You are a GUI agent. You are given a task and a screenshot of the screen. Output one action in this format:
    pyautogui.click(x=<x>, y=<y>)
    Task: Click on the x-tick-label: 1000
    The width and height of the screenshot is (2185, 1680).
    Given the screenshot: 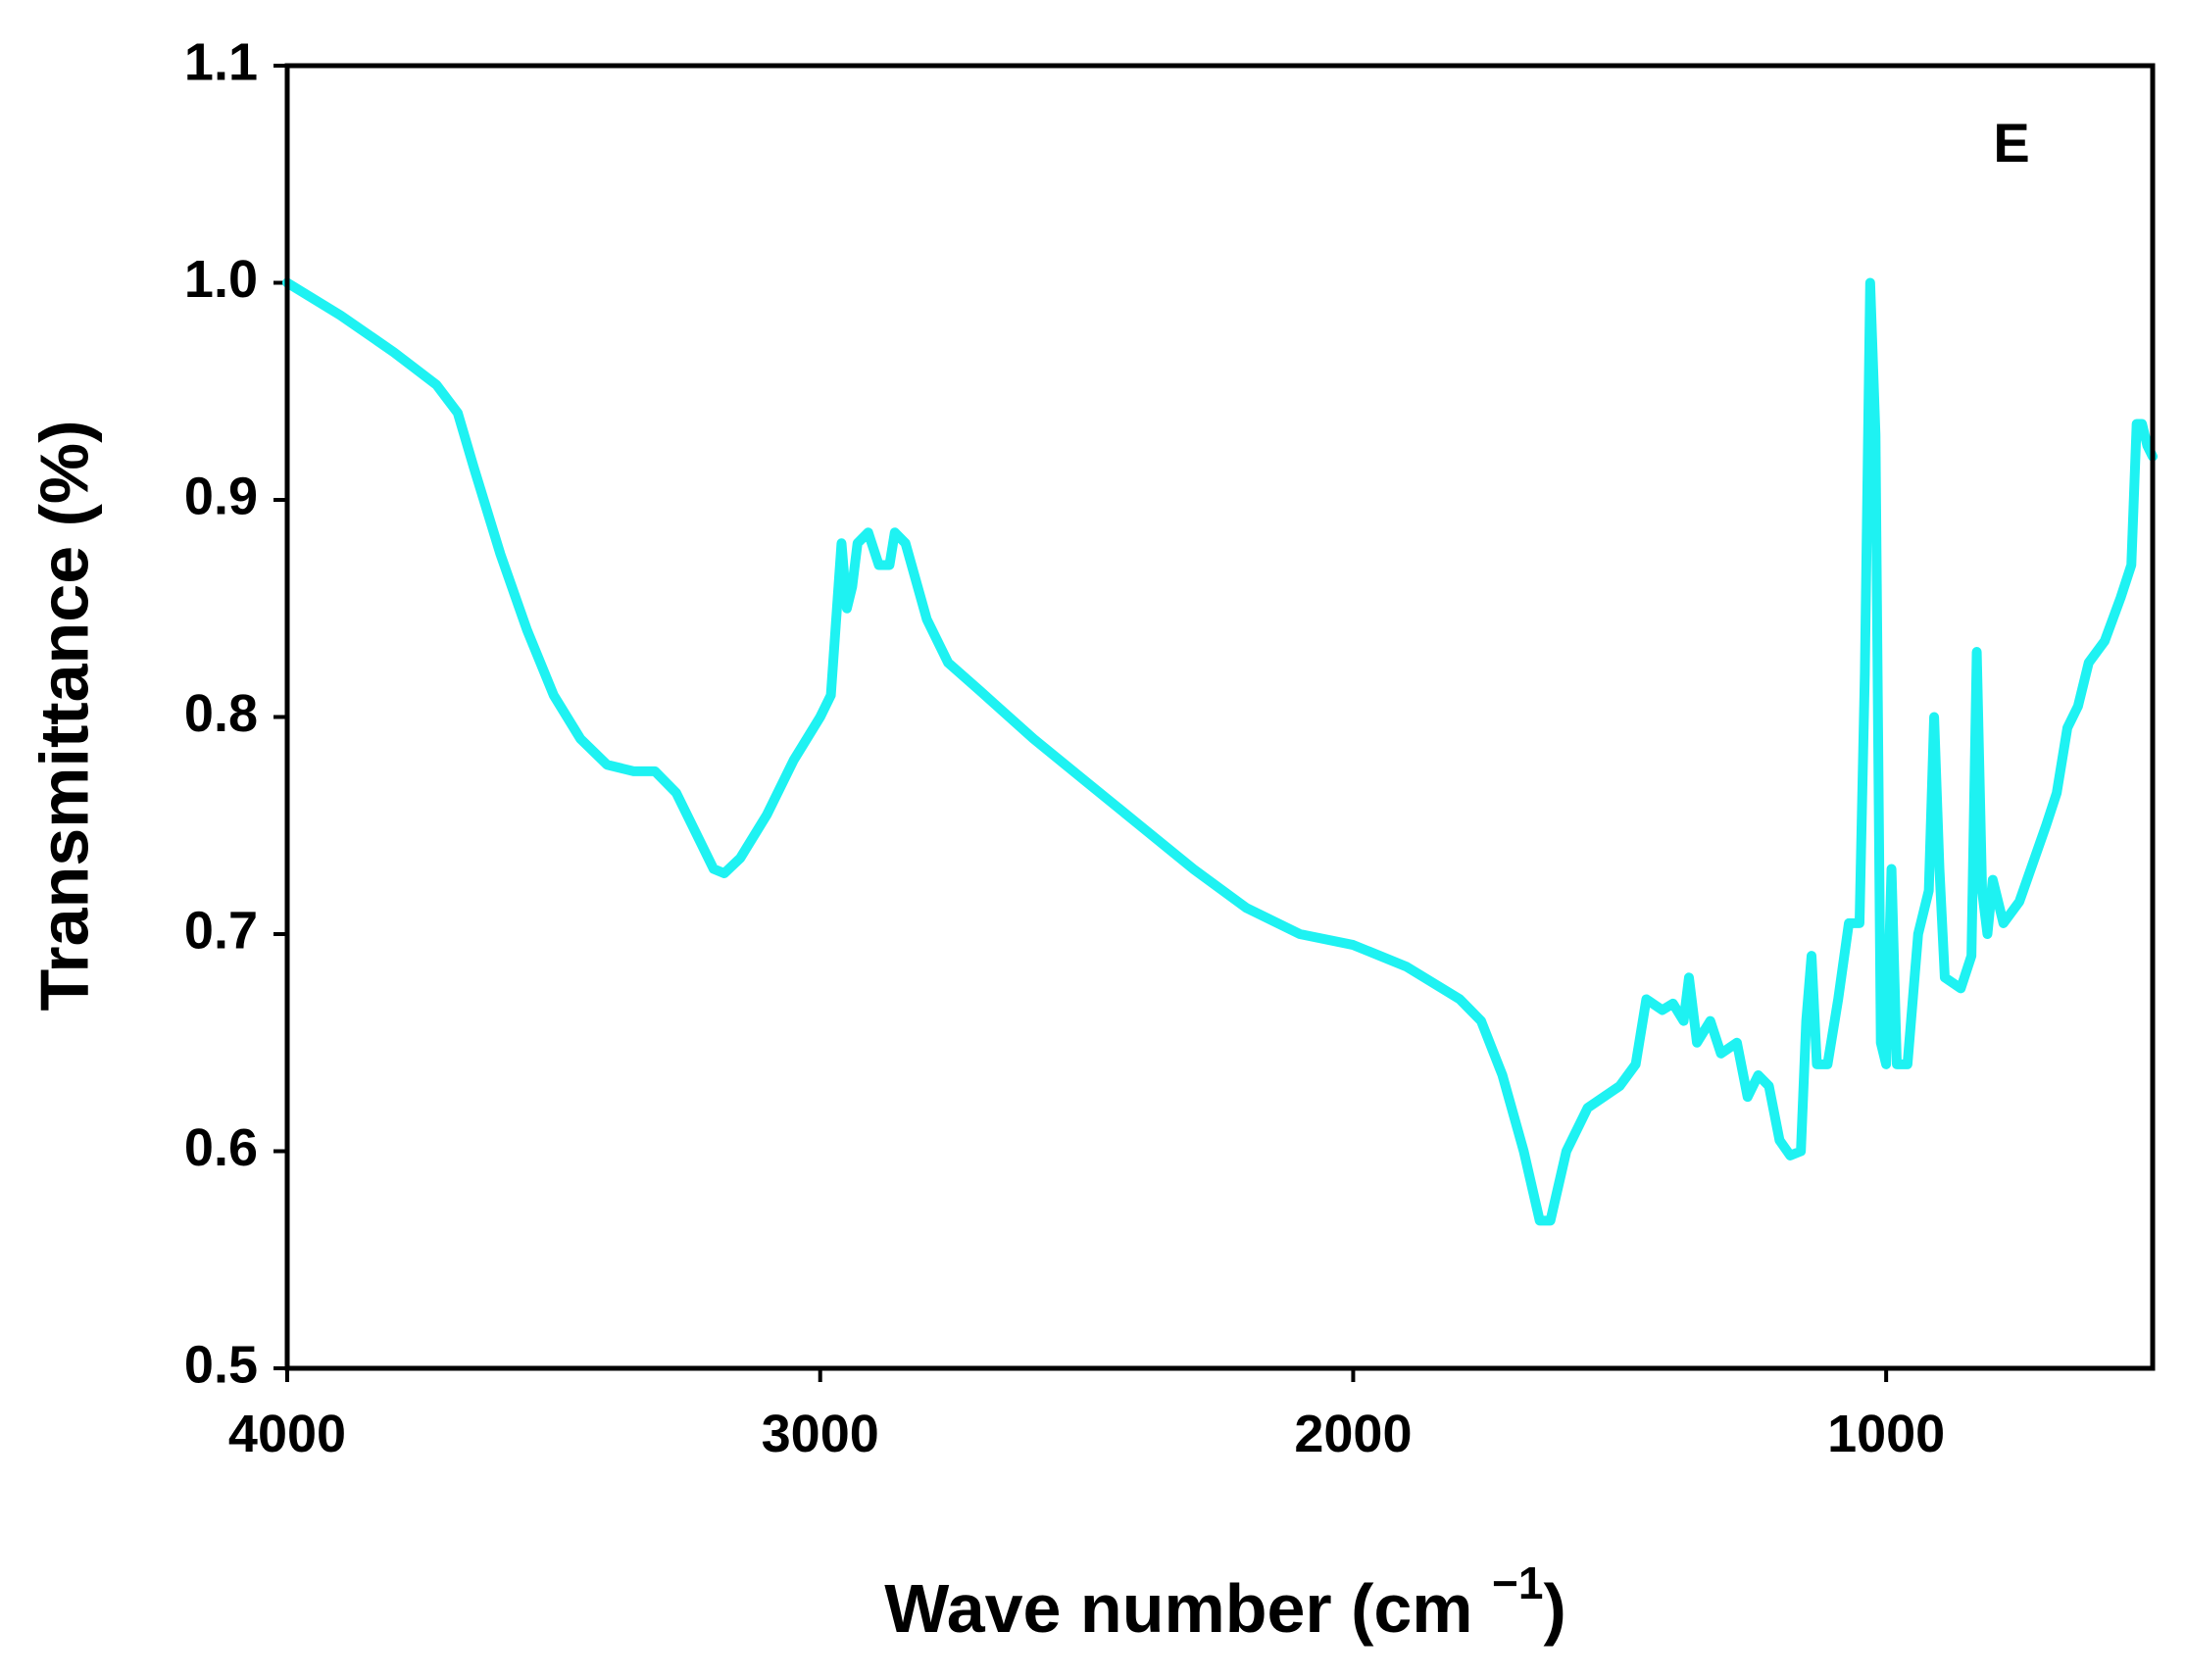 What is the action you would take?
    pyautogui.click(x=1886, y=1434)
    